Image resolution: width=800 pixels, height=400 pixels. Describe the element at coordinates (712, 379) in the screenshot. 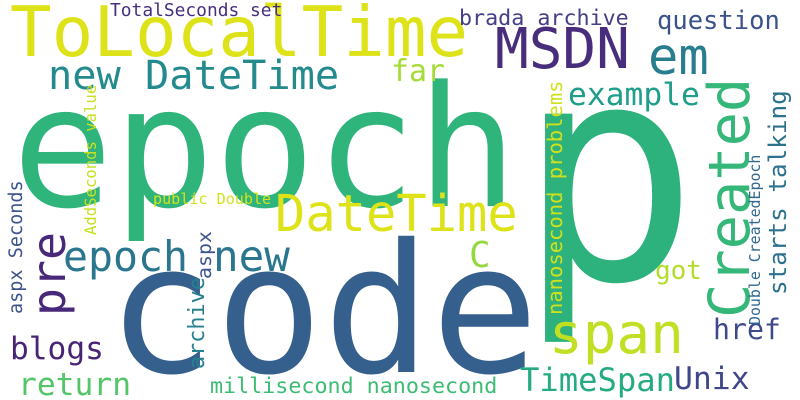

I see `word-unix: Unix` at that location.